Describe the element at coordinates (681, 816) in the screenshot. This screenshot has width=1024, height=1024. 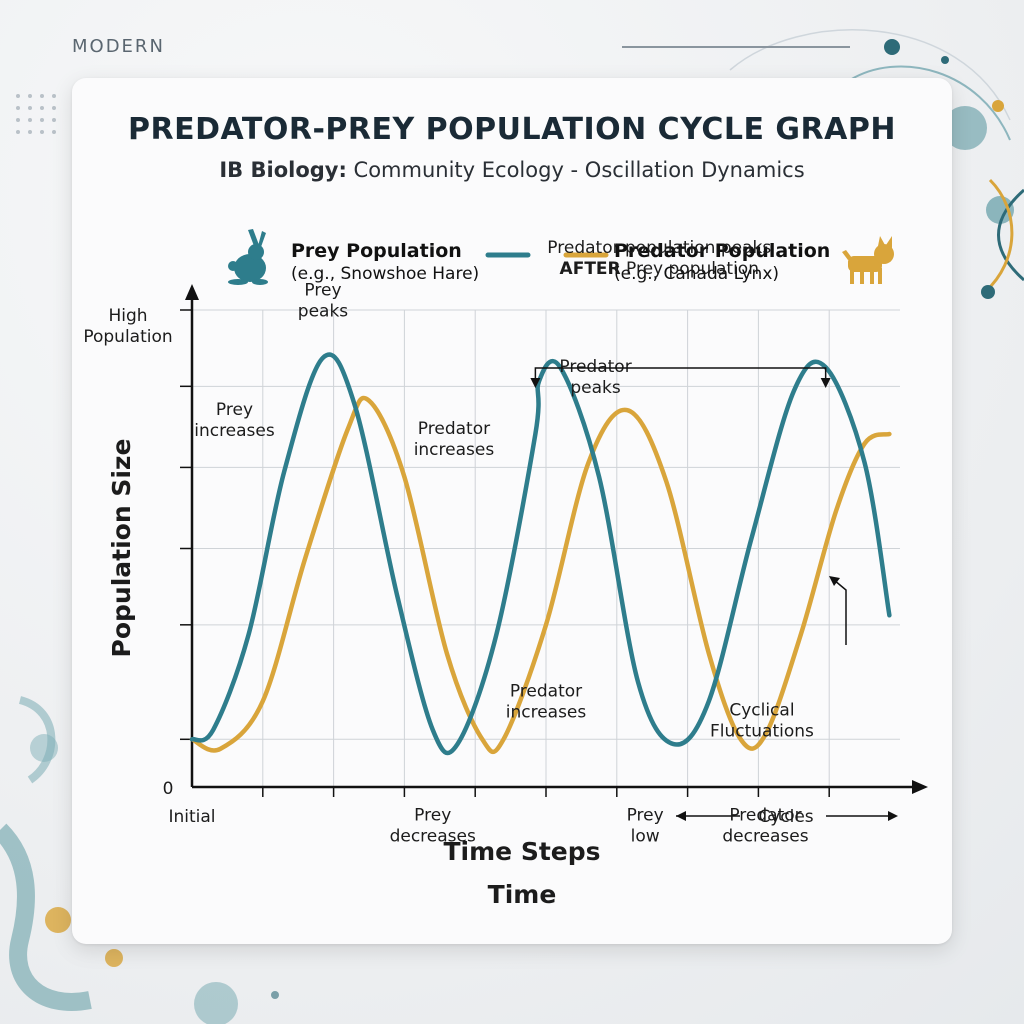
I see `cycles-arrow-left-head` at that location.